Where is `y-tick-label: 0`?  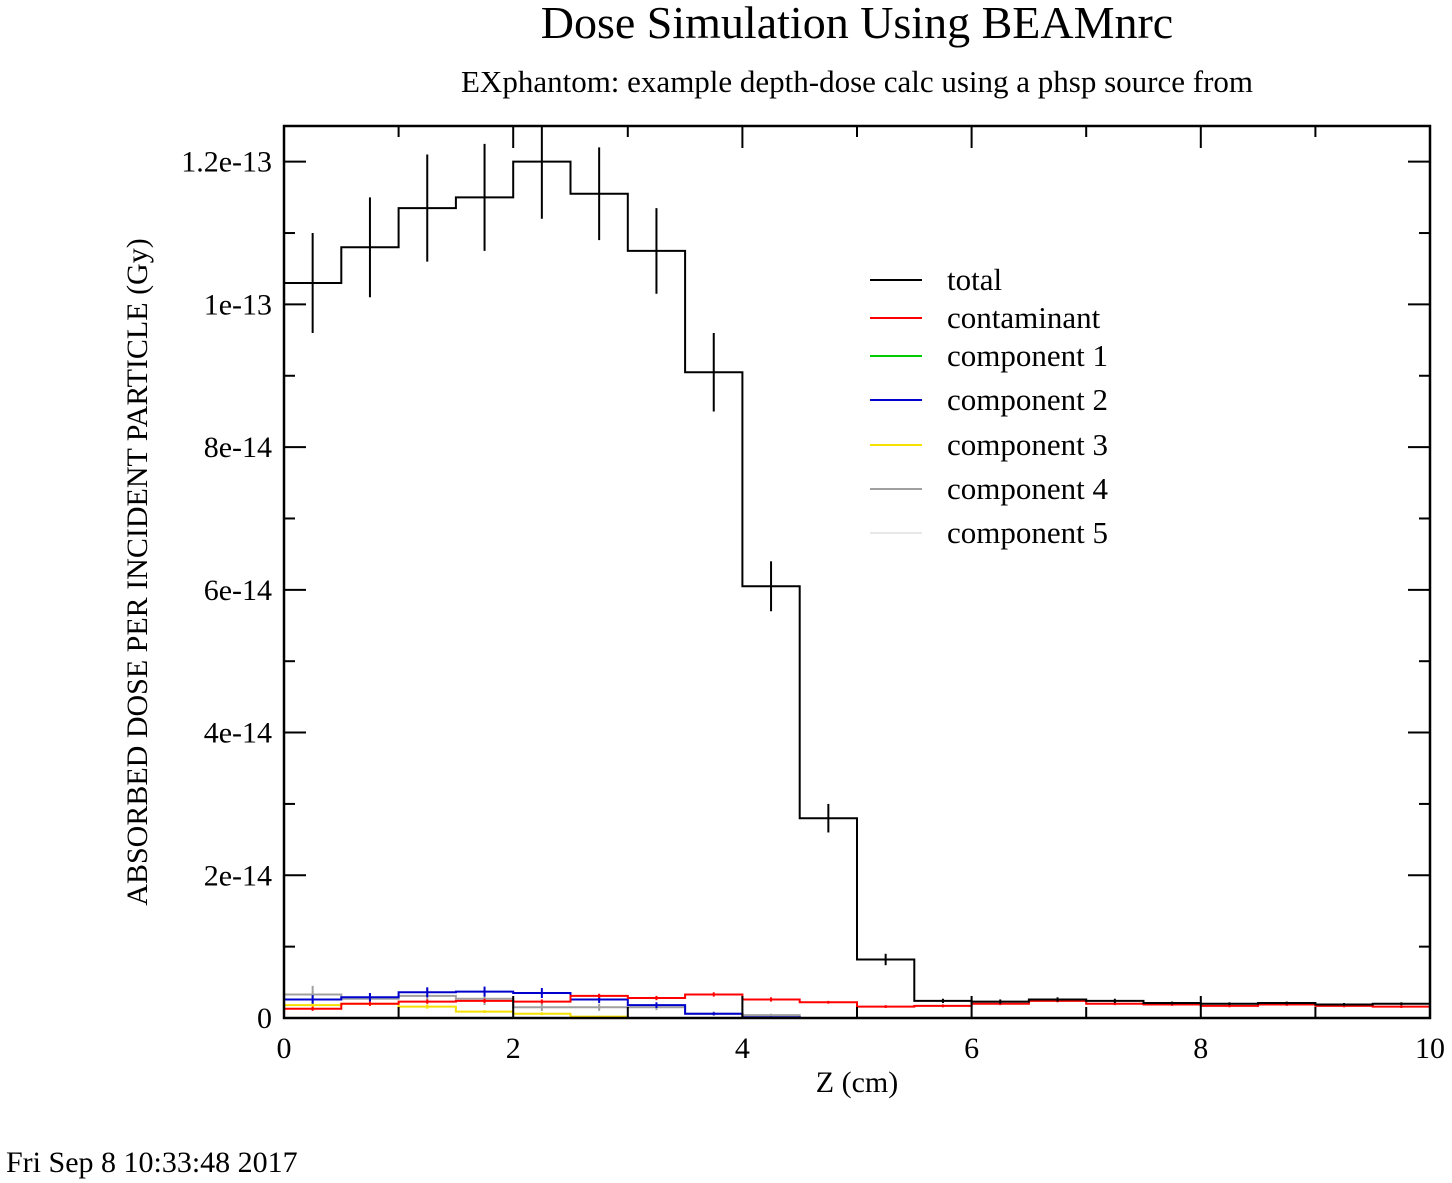 y-tick-label: 0 is located at coordinates (264, 1018).